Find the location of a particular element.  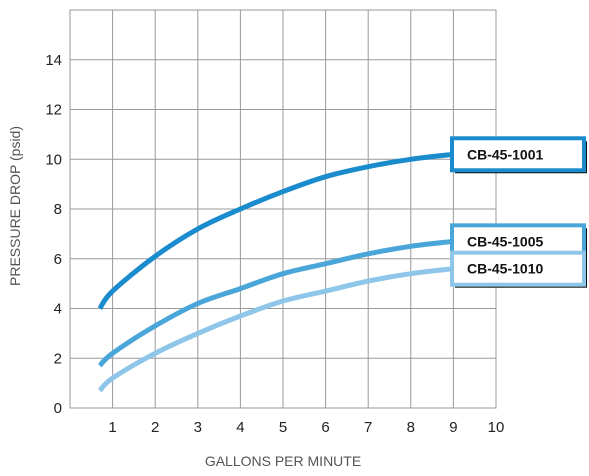

y-tick-label: 2 is located at coordinates (58, 358).